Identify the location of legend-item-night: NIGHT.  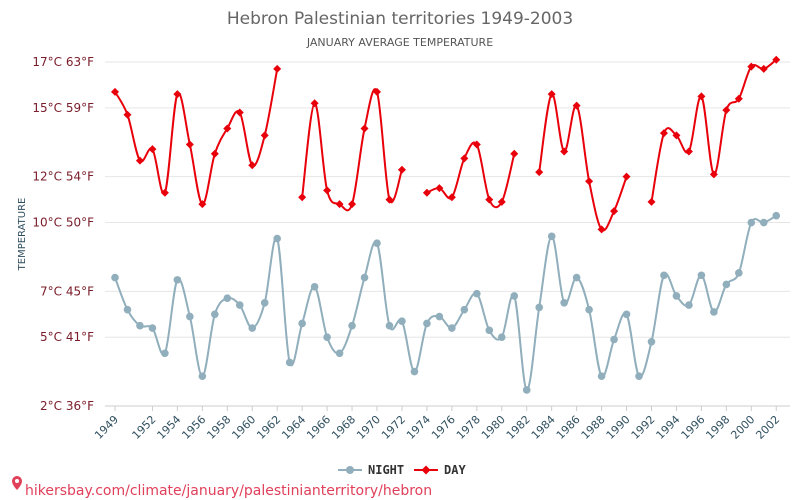
(371, 470).